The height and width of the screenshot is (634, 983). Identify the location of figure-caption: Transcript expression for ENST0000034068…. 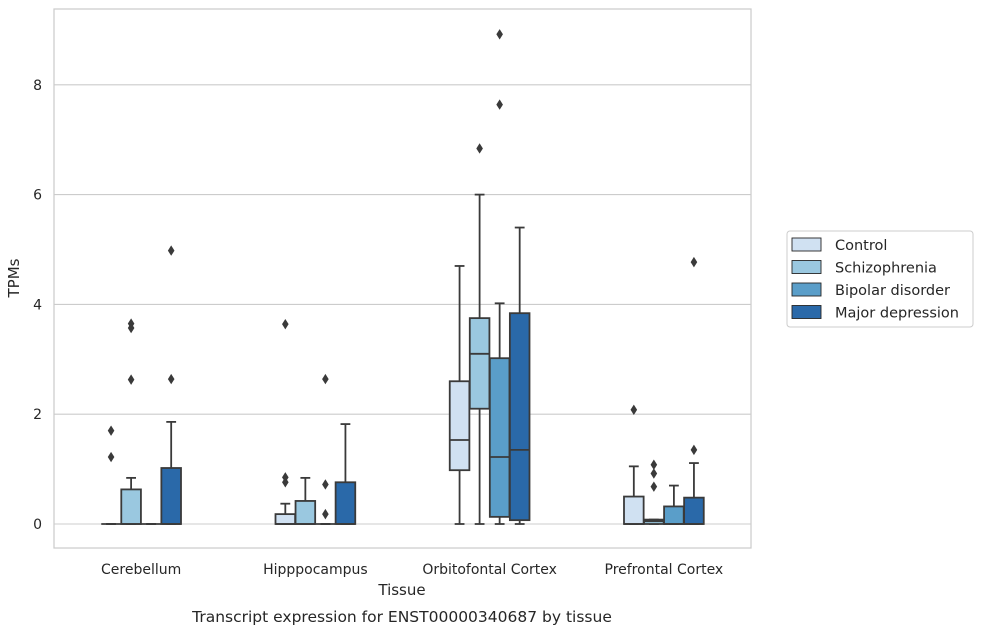
(401, 617).